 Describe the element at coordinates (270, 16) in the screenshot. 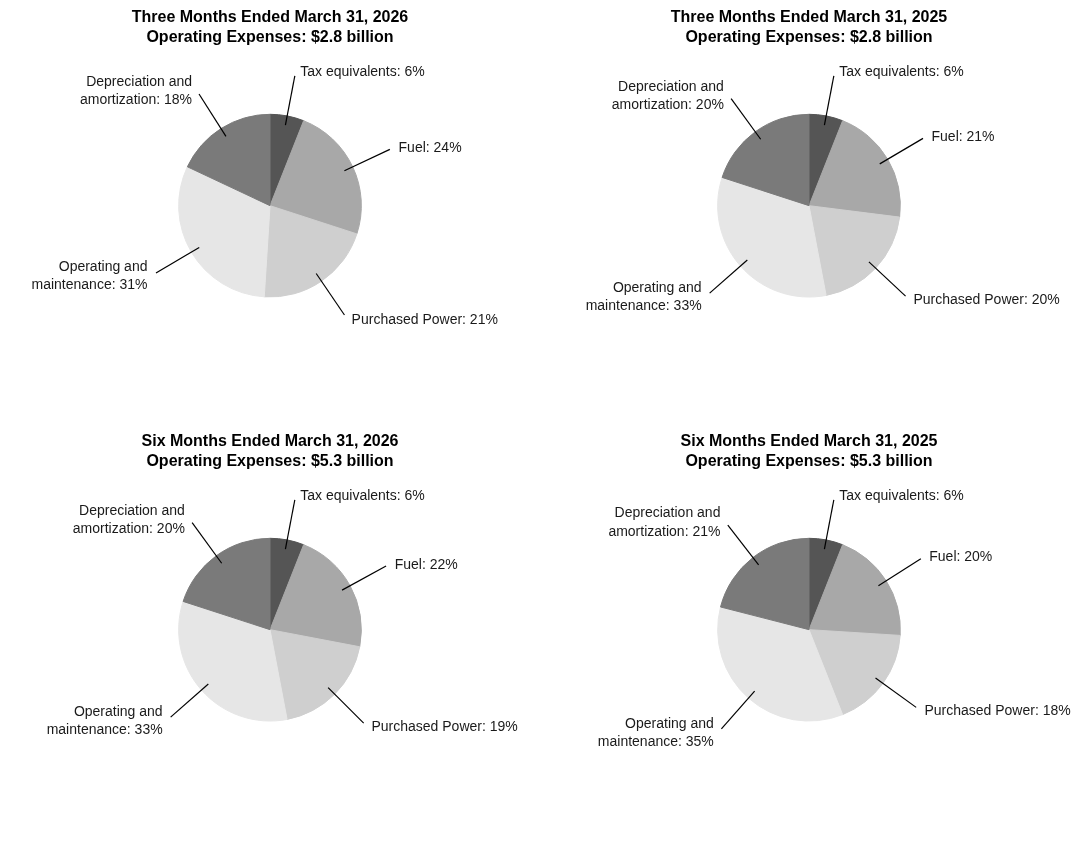

I see `chart-title: Three Months Ended March 31, 2026` at that location.